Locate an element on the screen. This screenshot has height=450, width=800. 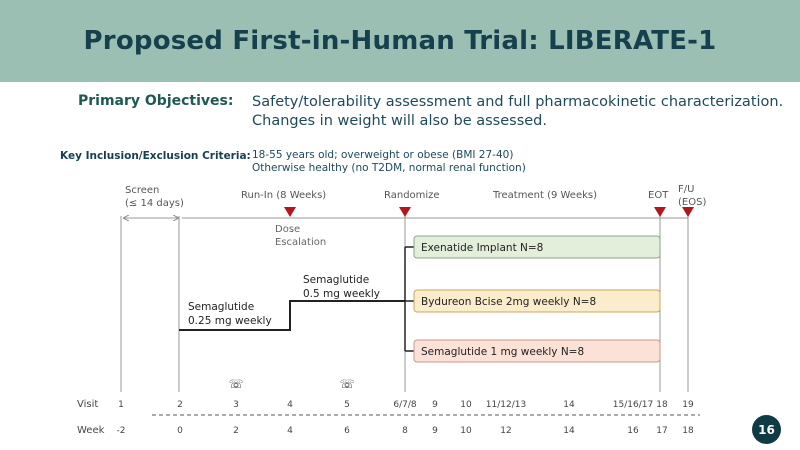
visit-number: 1 is located at coordinates (121, 405).